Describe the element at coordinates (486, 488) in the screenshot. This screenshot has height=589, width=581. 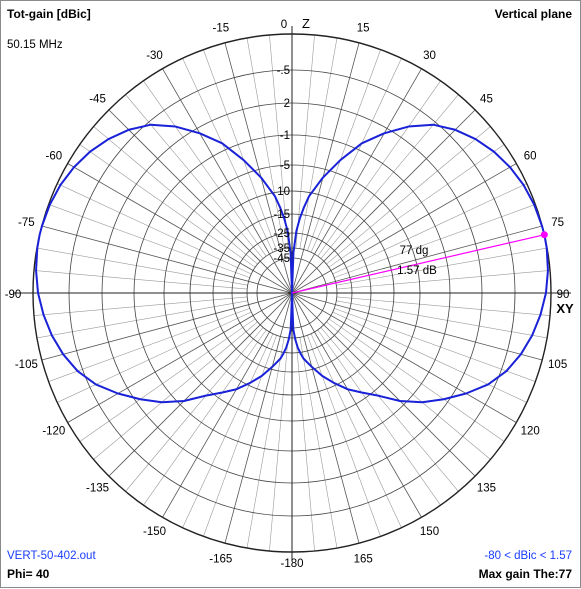
I see `angle-tick-label: 135` at that location.